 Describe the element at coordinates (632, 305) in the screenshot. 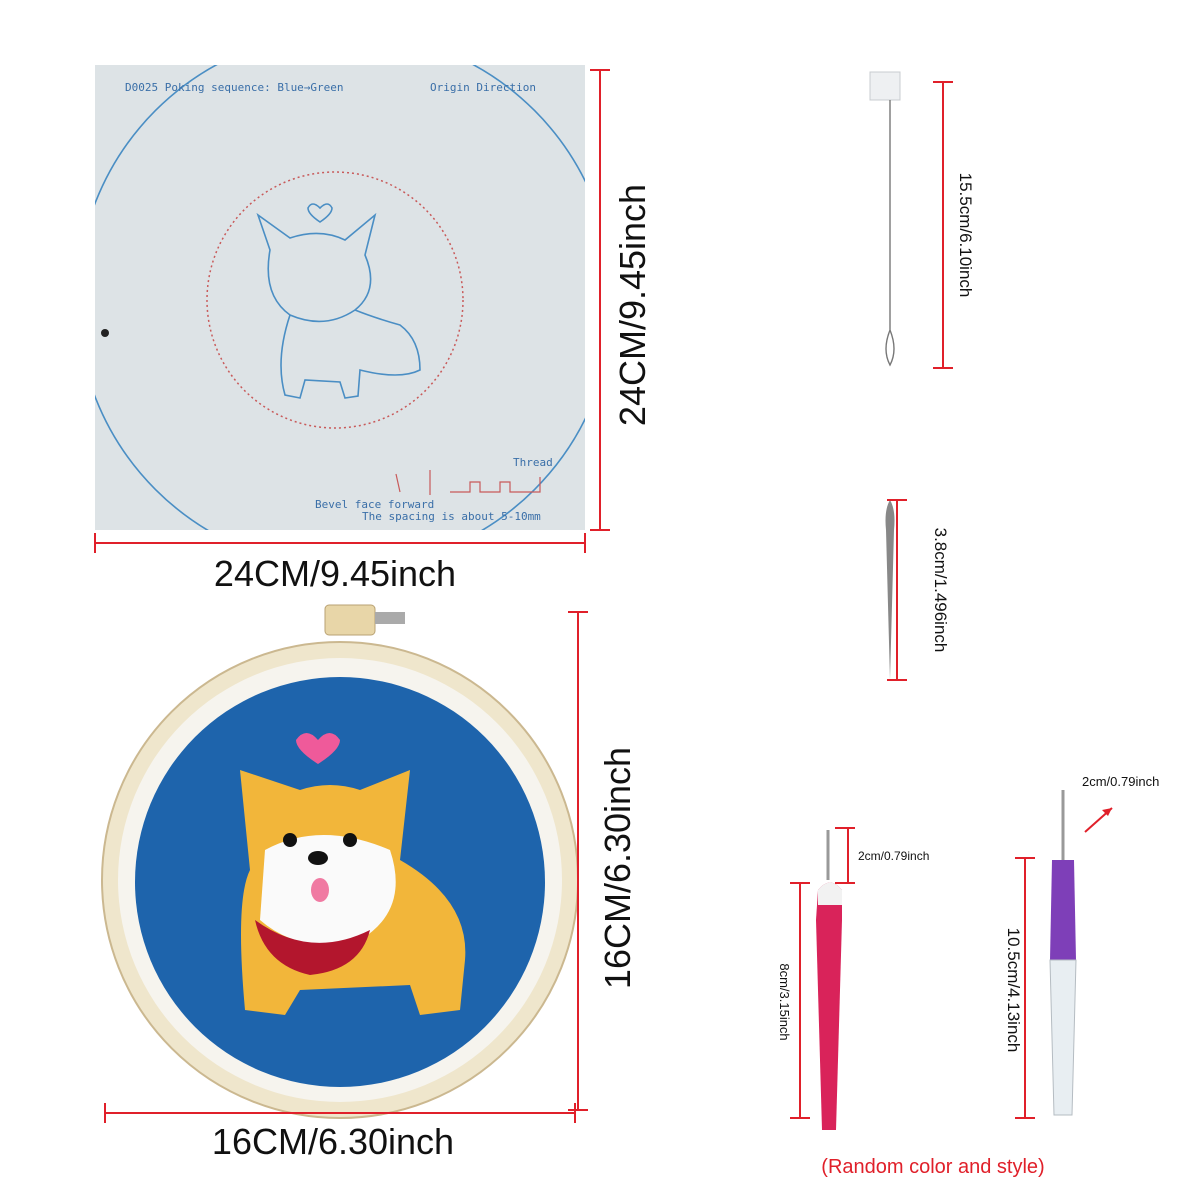

I see `pattern-height: 24CM/9.45inch` at that location.